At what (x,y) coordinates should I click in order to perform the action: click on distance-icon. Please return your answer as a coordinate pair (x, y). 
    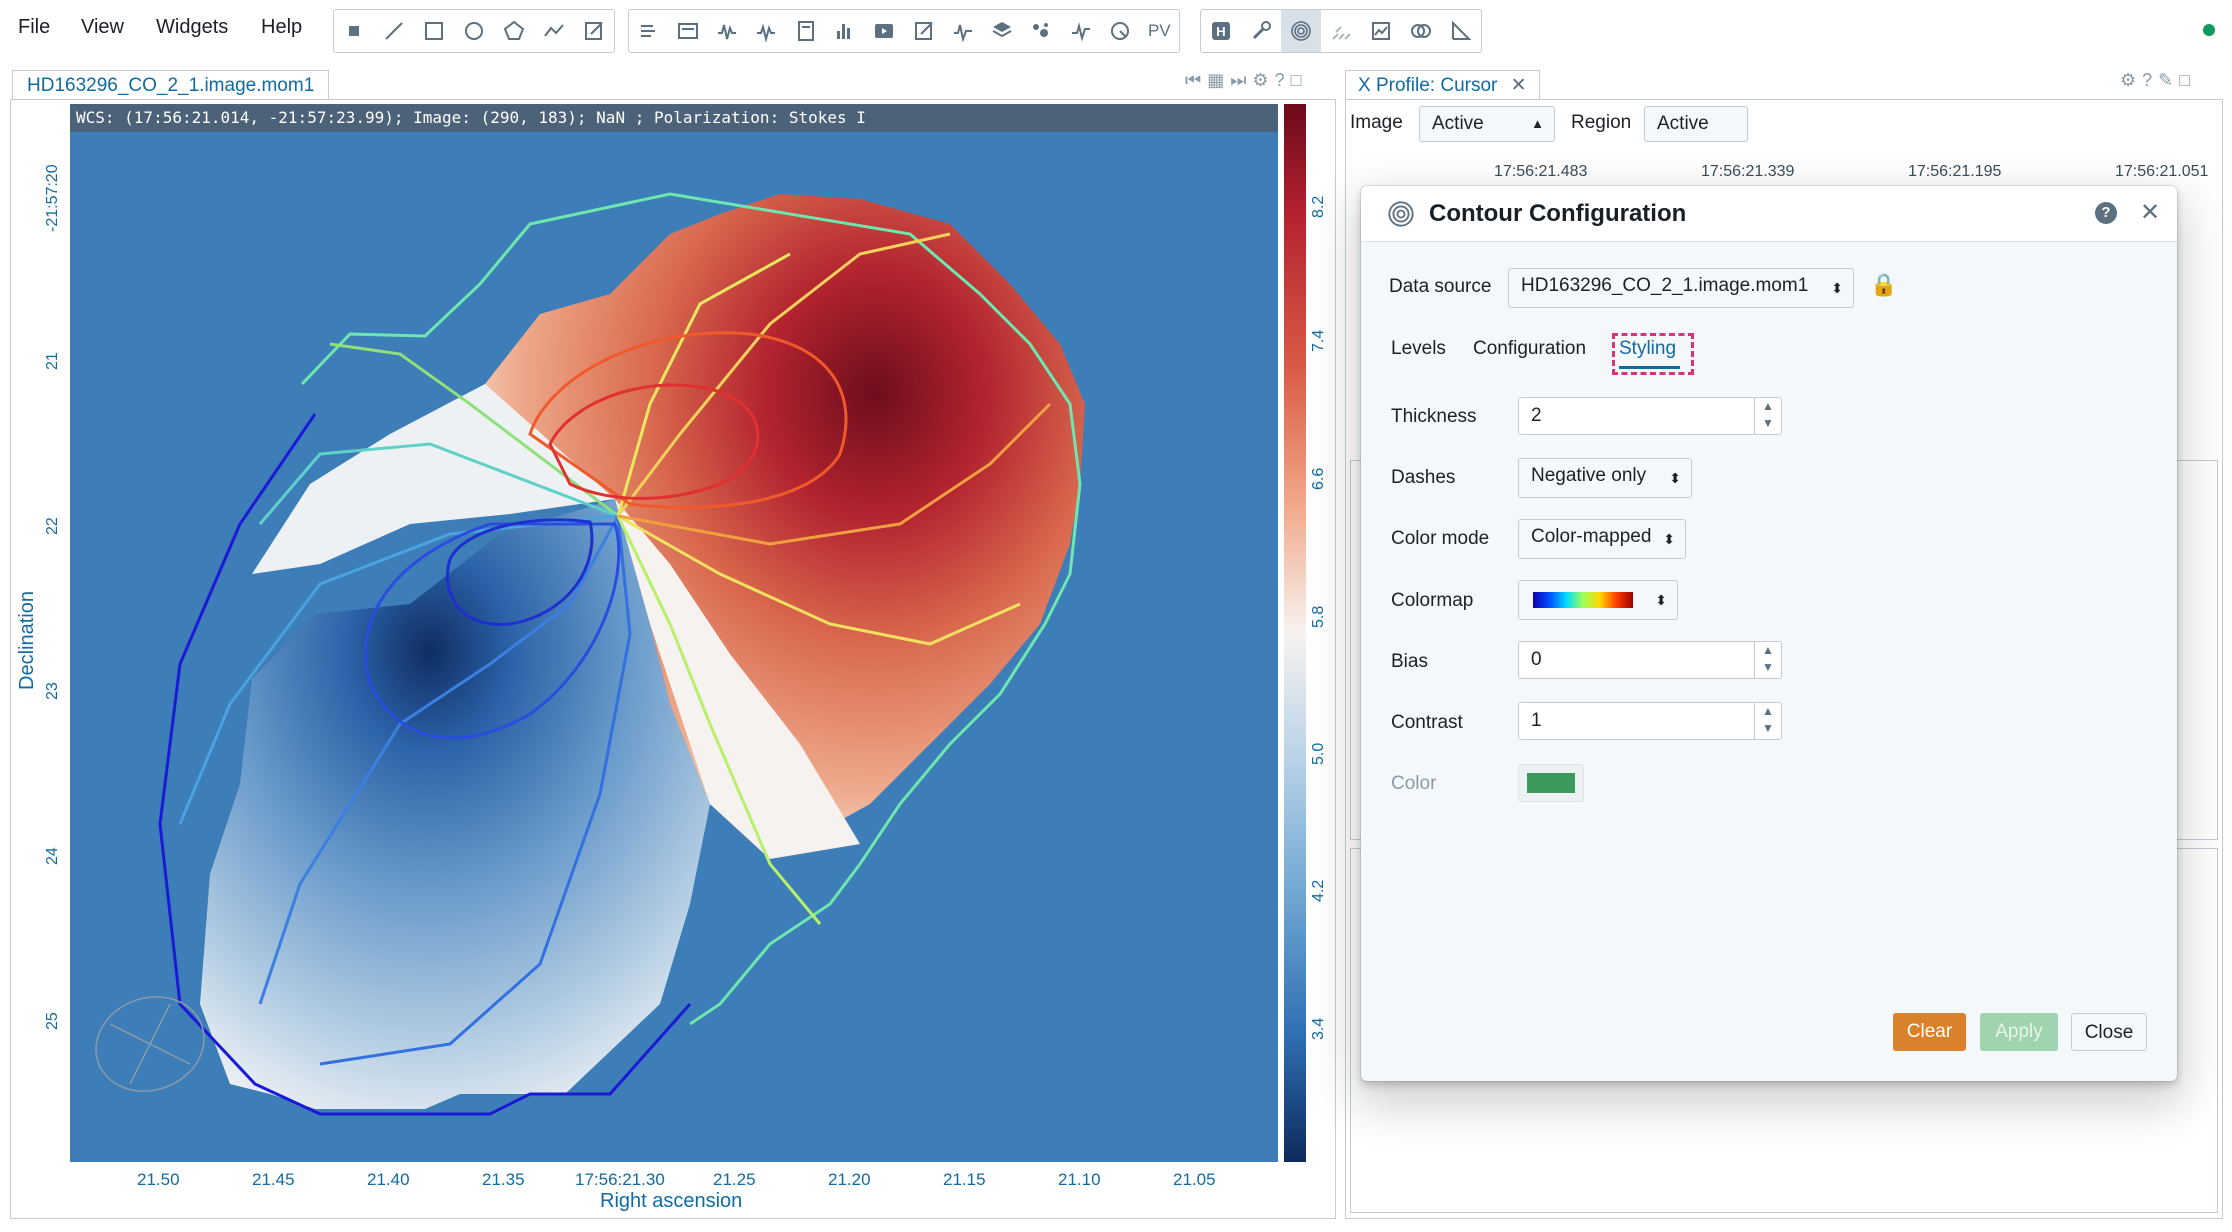
    Looking at the image, I should click on (1461, 31).